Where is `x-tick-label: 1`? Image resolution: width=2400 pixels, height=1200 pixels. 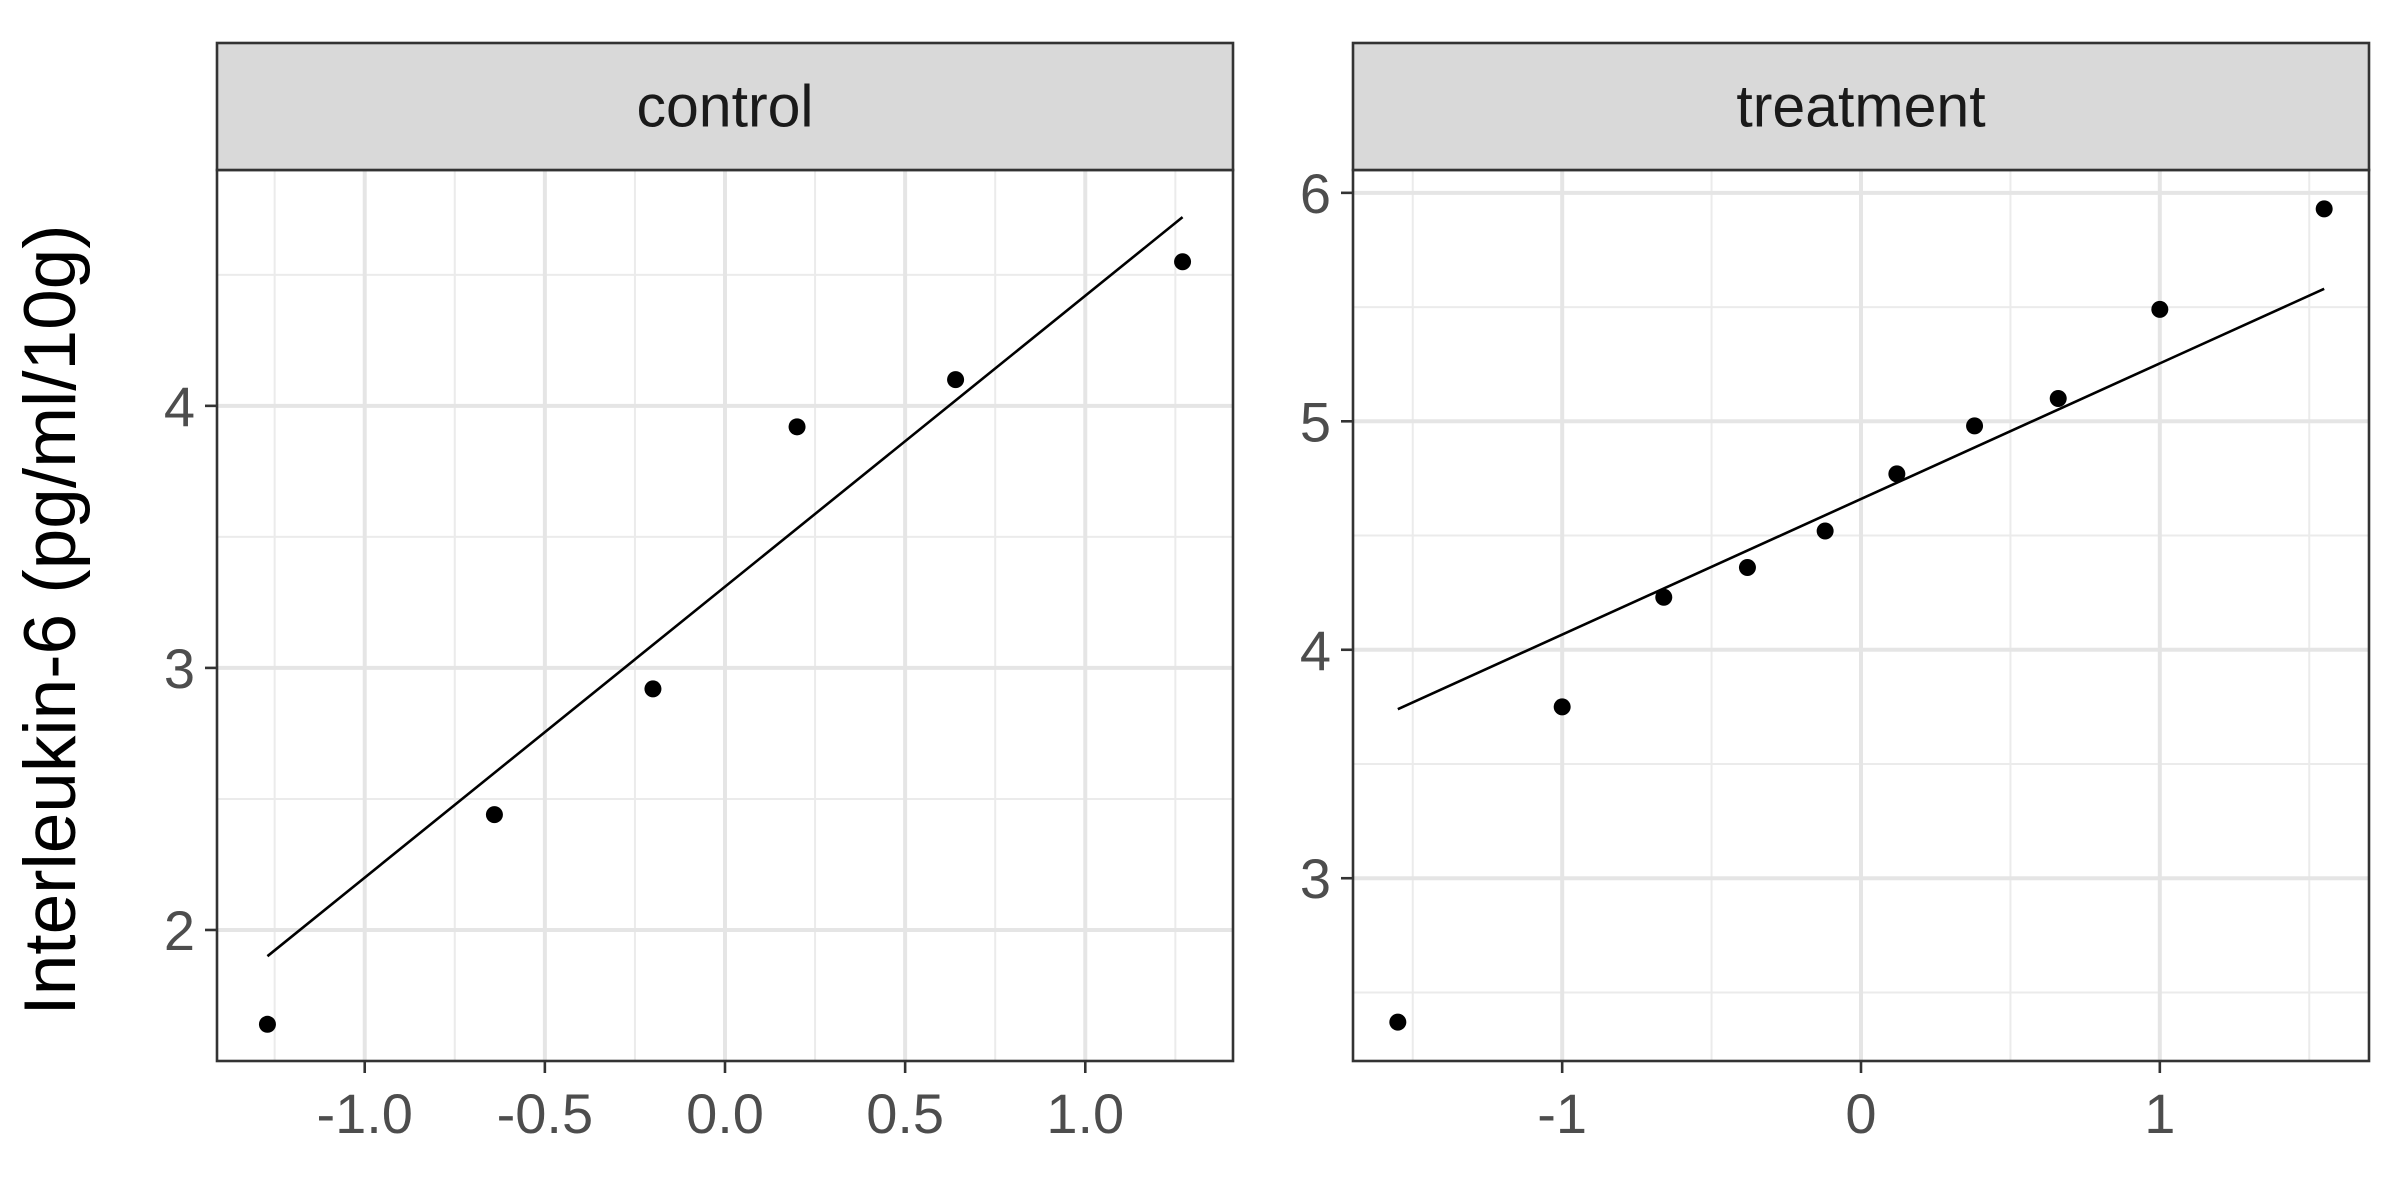 x-tick-label: 1 is located at coordinates (2159, 1113).